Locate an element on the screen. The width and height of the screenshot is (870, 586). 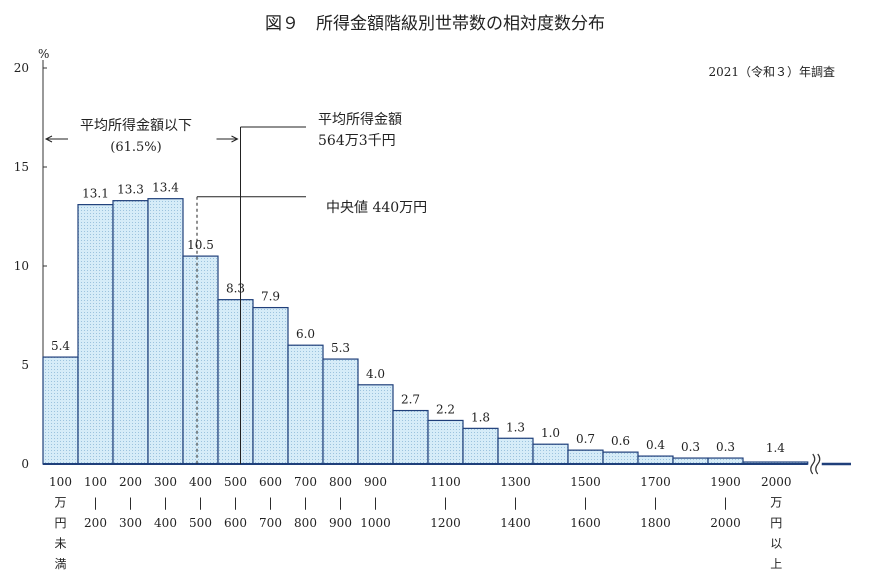
x-tick-label: 800 | 900 is located at coordinates (340, 502).